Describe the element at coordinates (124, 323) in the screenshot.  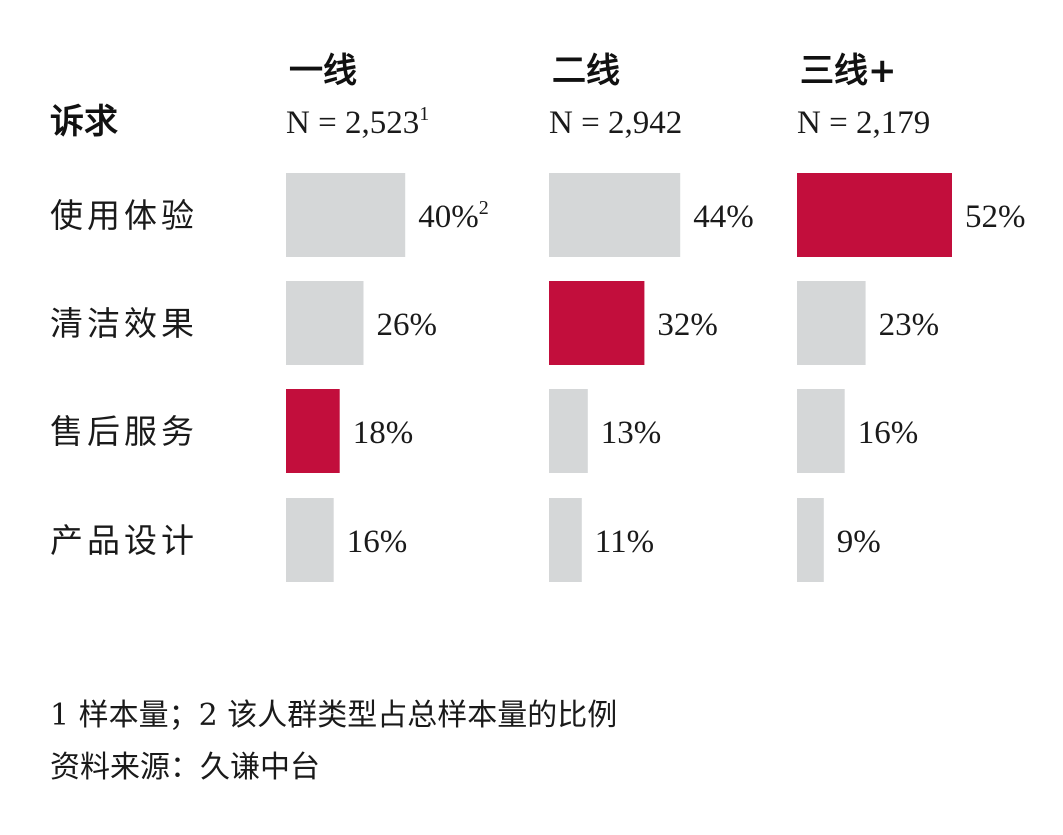
I see `row-label-2: 清洁效果` at that location.